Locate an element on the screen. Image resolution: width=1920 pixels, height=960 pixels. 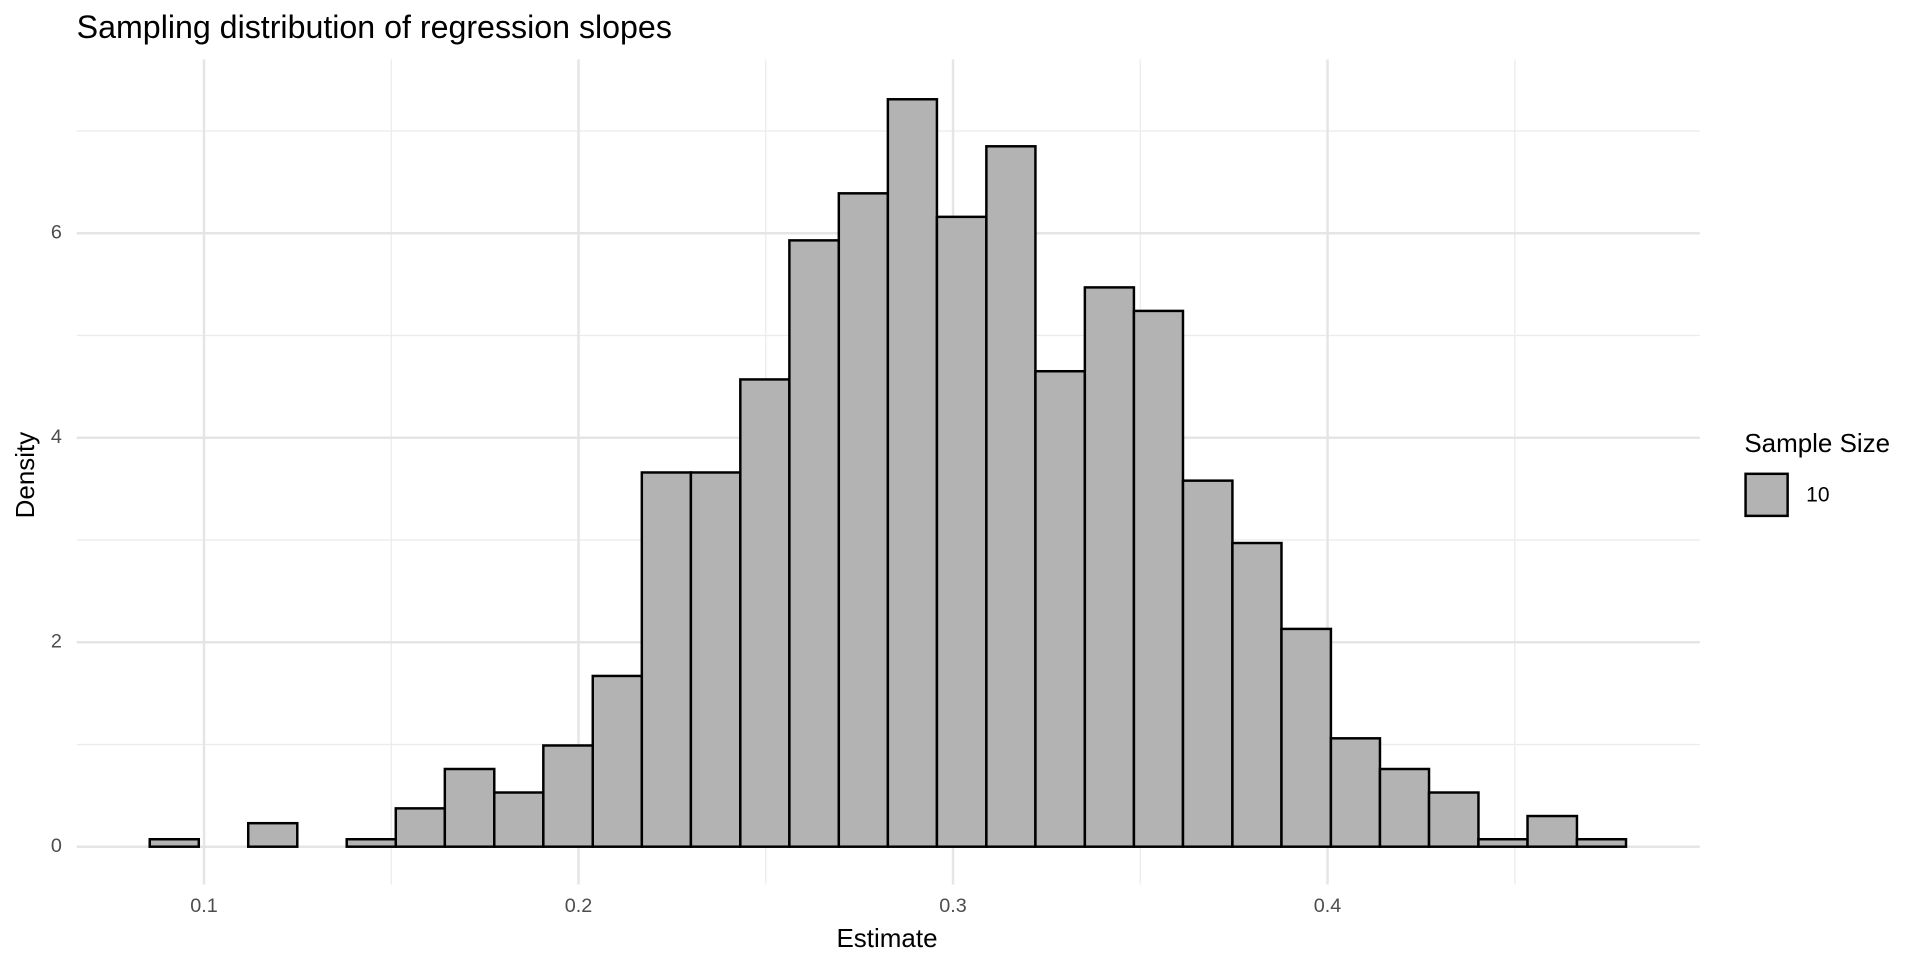
x-tick-label: 0.3 is located at coordinates (953, 906).